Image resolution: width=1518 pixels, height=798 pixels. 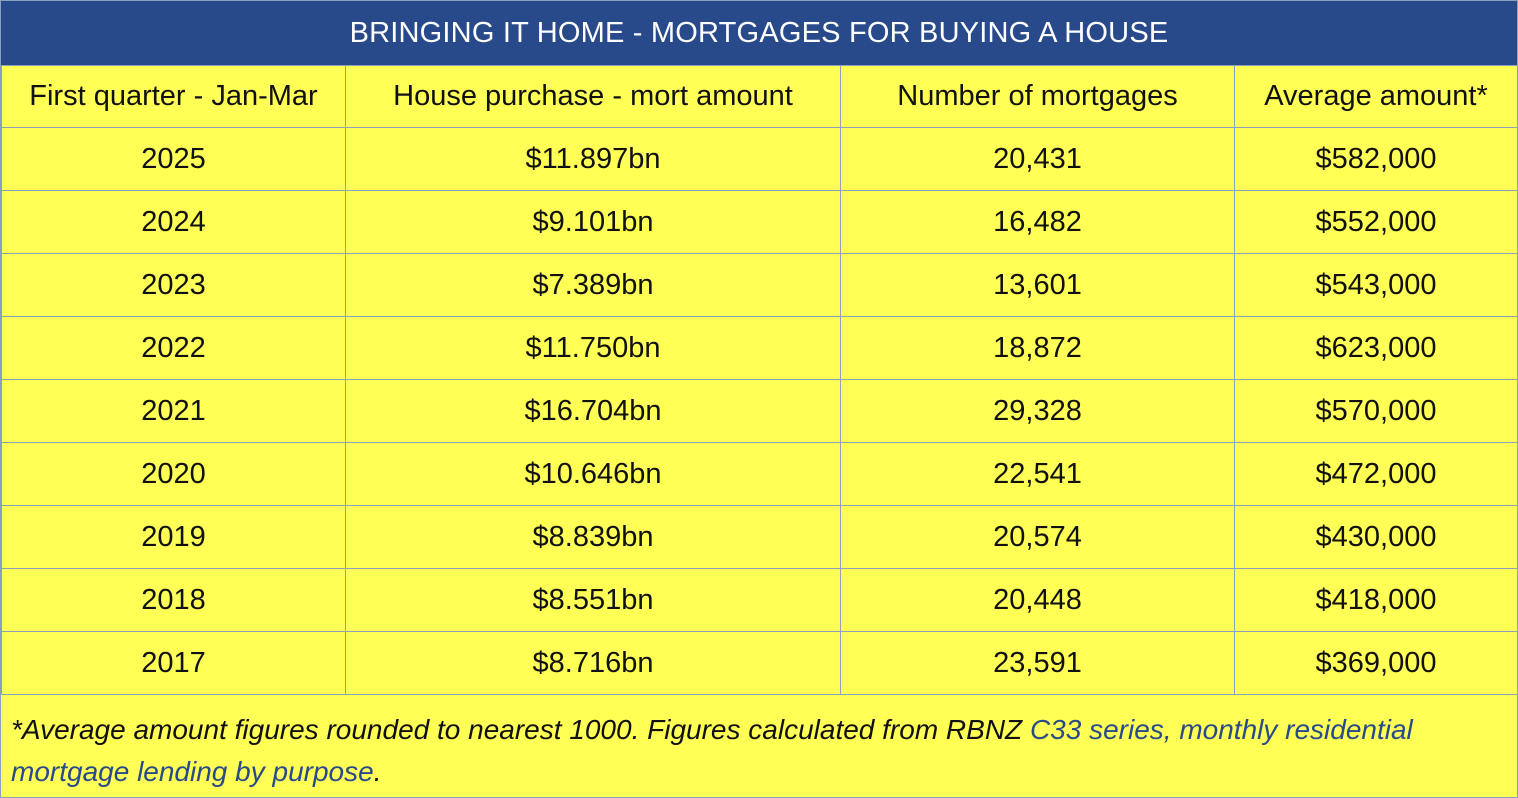 I want to click on cell-mort-amount: $10.646bn, so click(x=593, y=474).